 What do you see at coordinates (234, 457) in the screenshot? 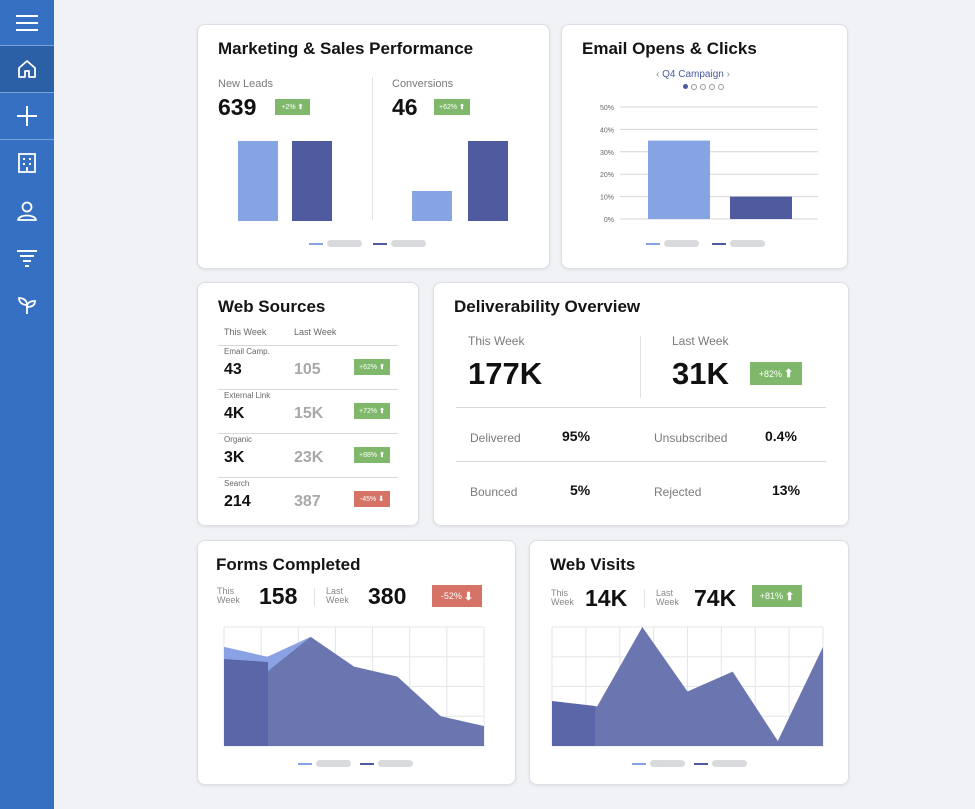
I see `this-week-value: 3K` at bounding box center [234, 457].